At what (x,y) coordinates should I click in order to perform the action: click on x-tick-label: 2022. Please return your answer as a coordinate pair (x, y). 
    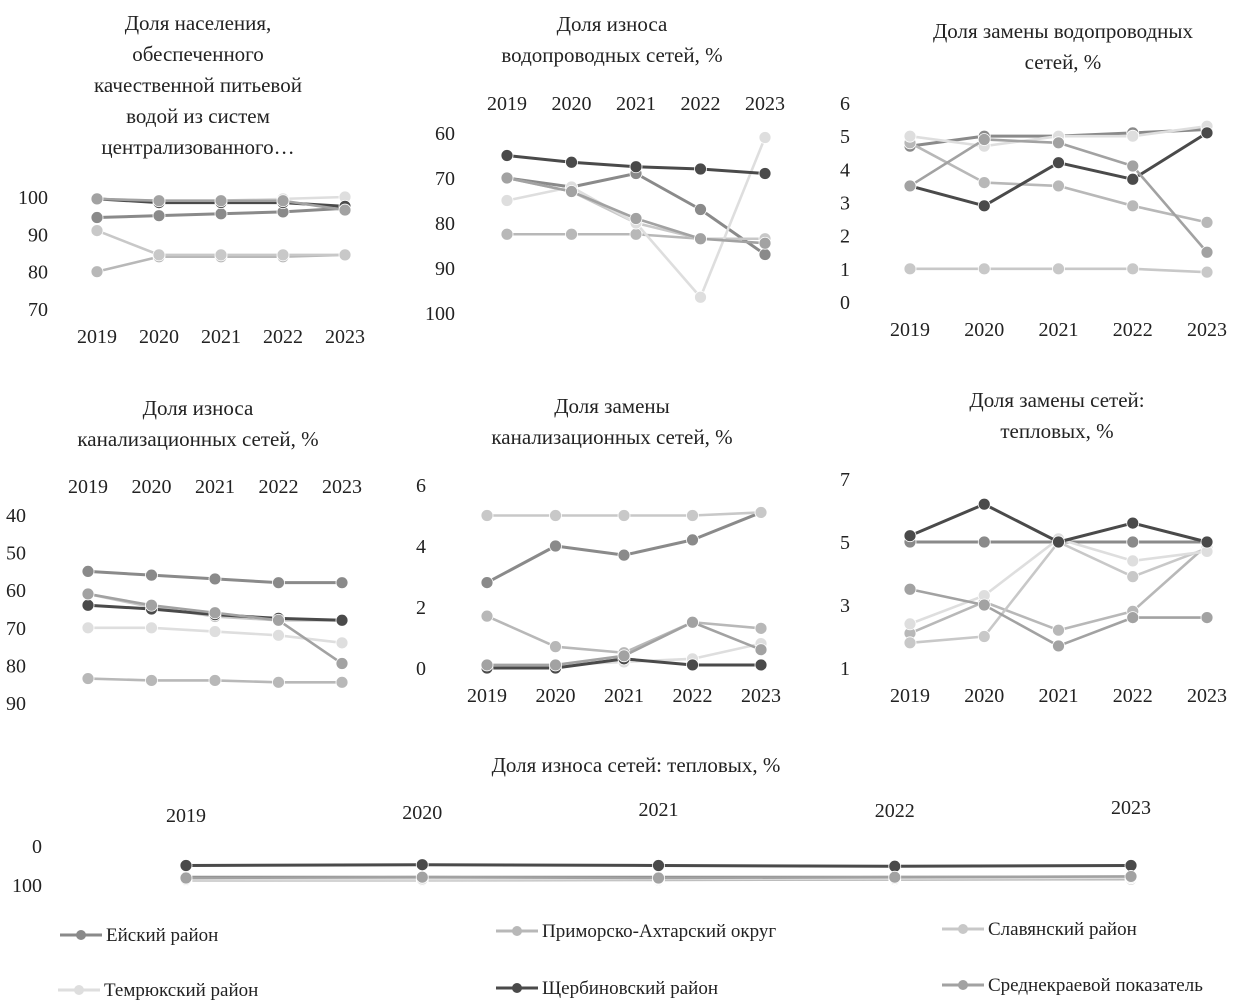
    Looking at the image, I should click on (279, 487).